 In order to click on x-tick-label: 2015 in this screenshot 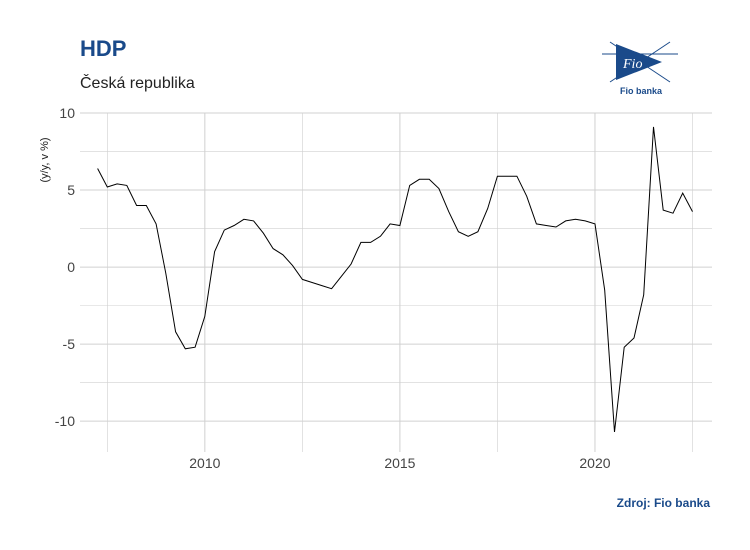, I will do `click(399, 463)`.